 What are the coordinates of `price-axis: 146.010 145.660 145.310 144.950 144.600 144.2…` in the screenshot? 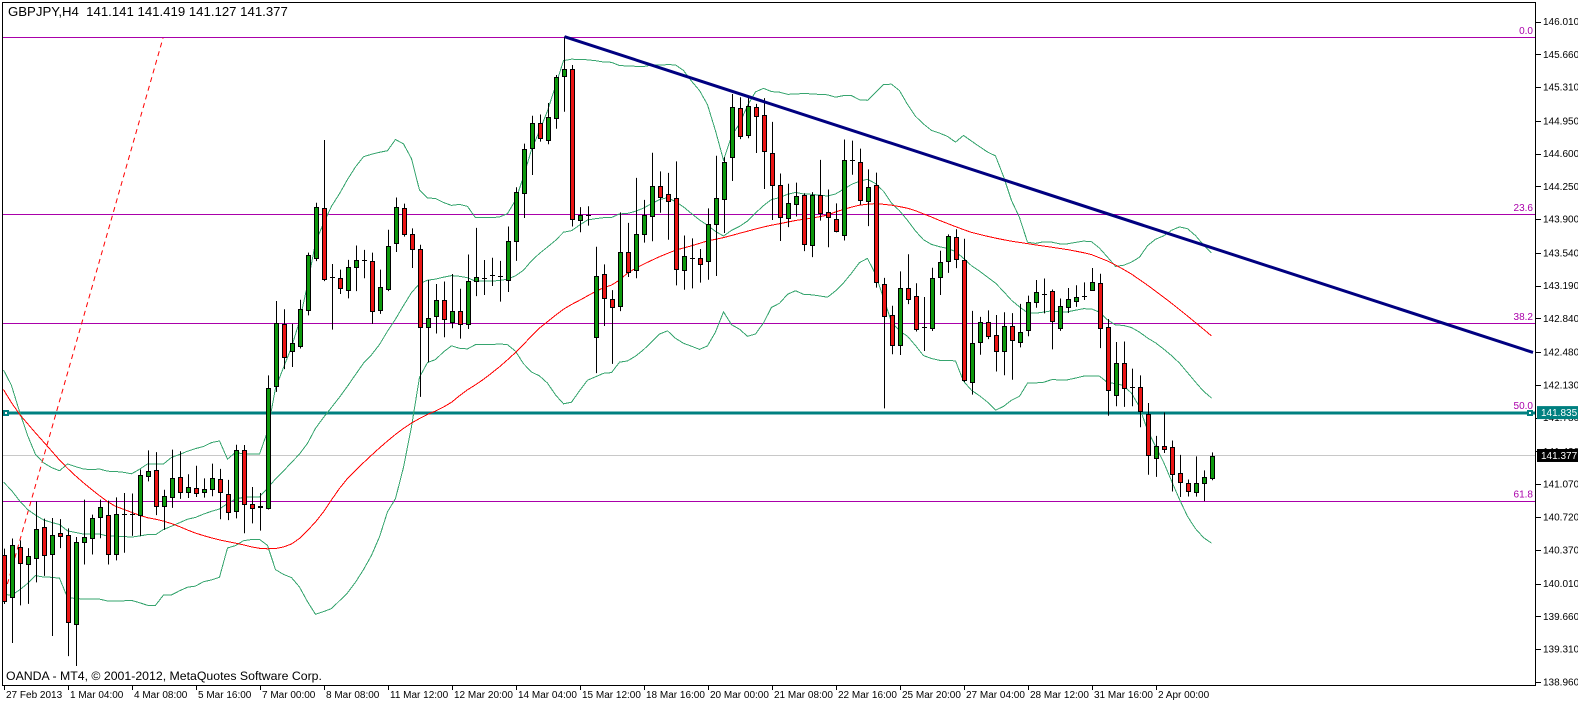 It's located at (1557, 352).